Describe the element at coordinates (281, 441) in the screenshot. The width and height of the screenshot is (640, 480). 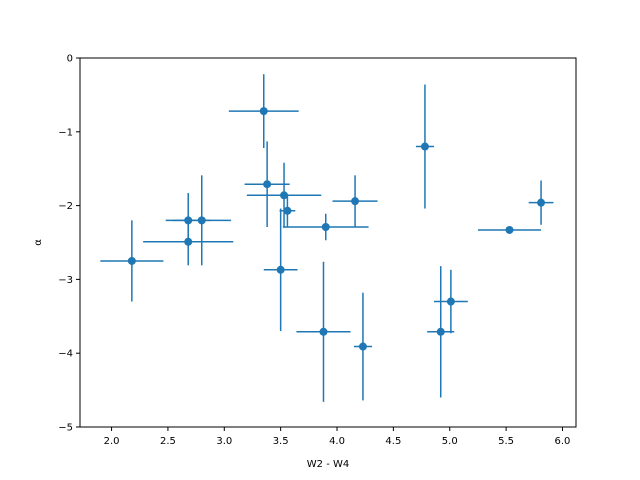
I see `x-tick-label: 3.5` at that location.